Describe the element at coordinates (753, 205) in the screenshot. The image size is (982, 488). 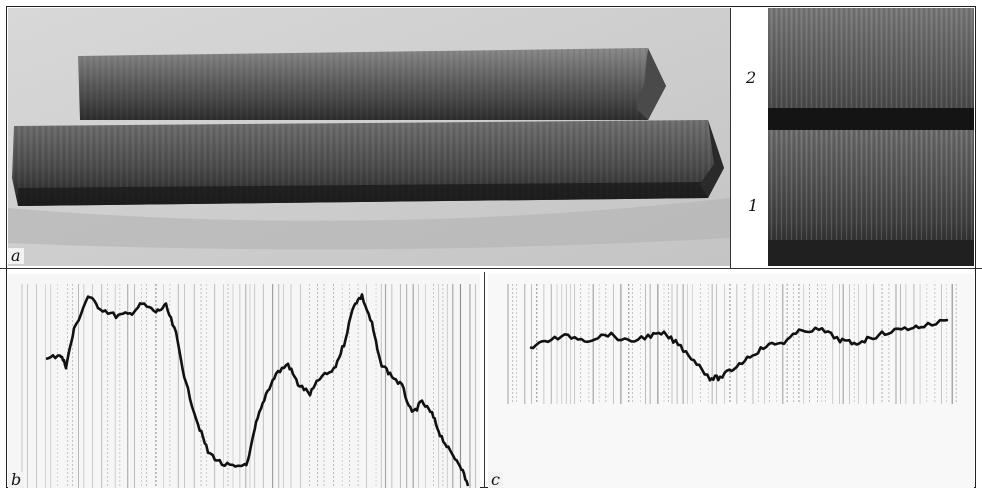
I see `inset-label-1: 1` at that location.